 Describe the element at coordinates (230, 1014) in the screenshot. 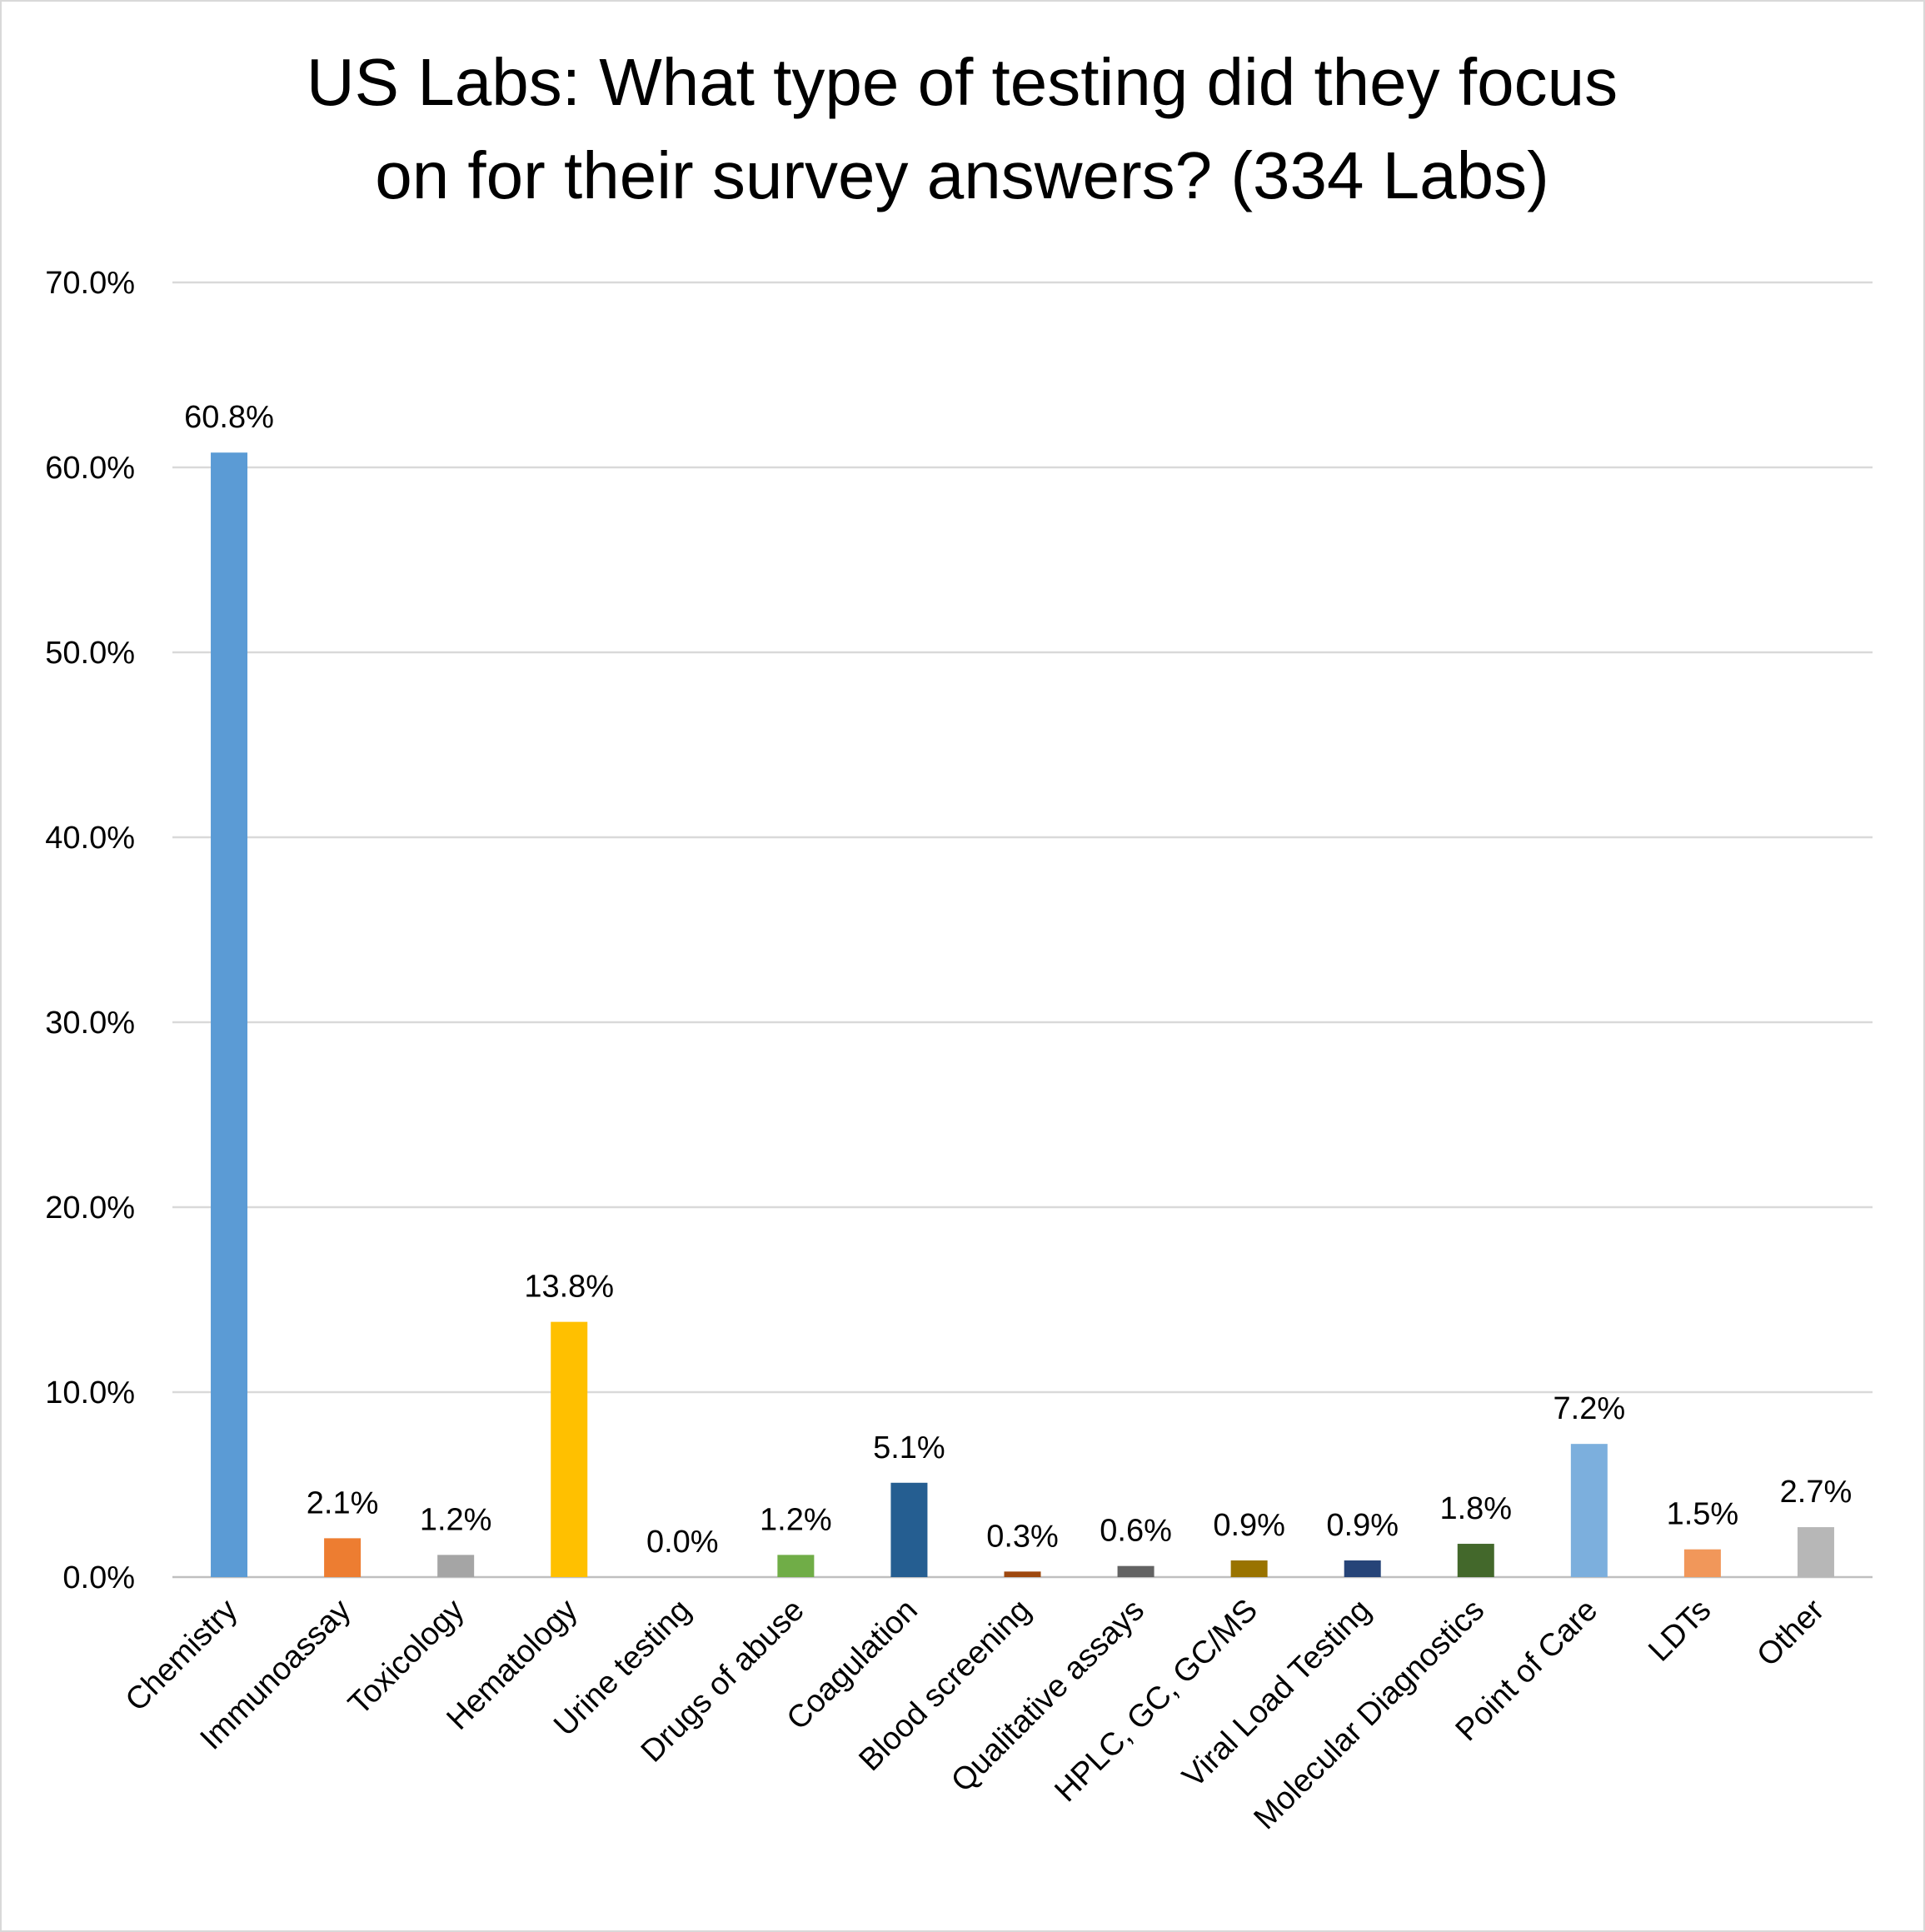

I see `bar-chemistry` at that location.